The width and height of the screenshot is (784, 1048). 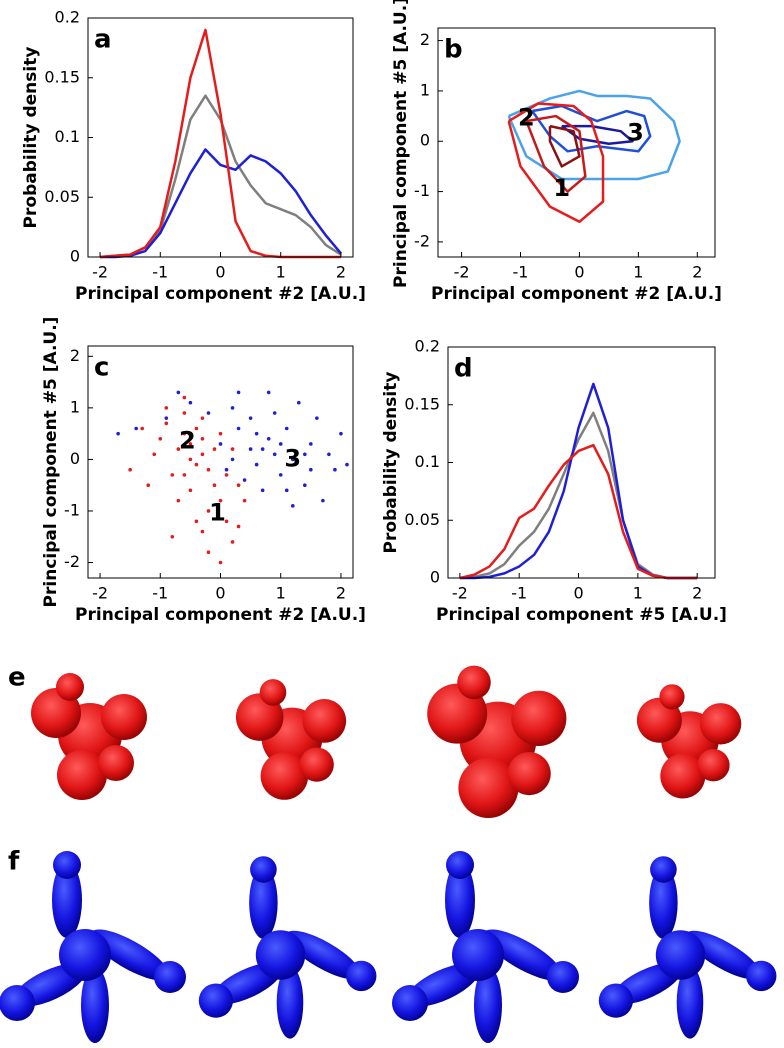 What do you see at coordinates (425, 89) in the screenshot?
I see `y-tick-label: 1` at bounding box center [425, 89].